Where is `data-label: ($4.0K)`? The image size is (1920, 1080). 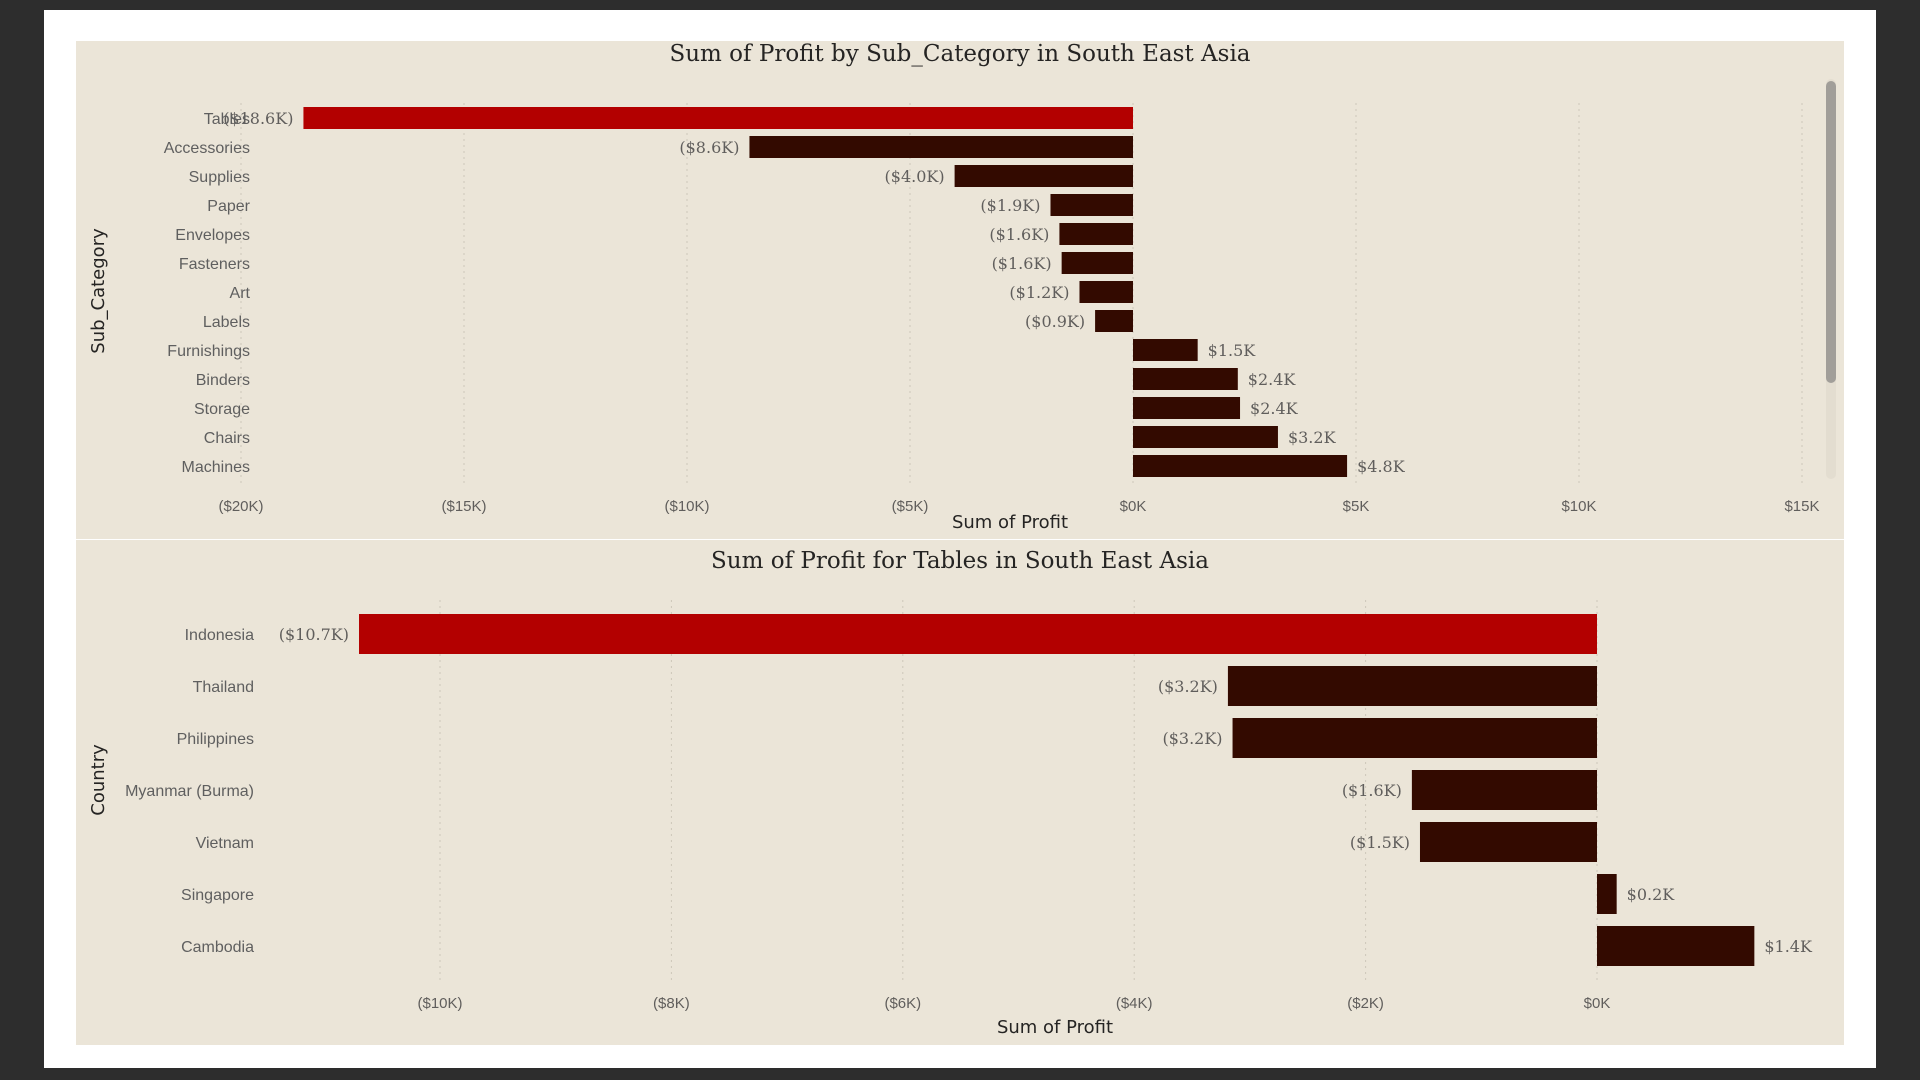 data-label: ($4.0K) is located at coordinates (915, 176).